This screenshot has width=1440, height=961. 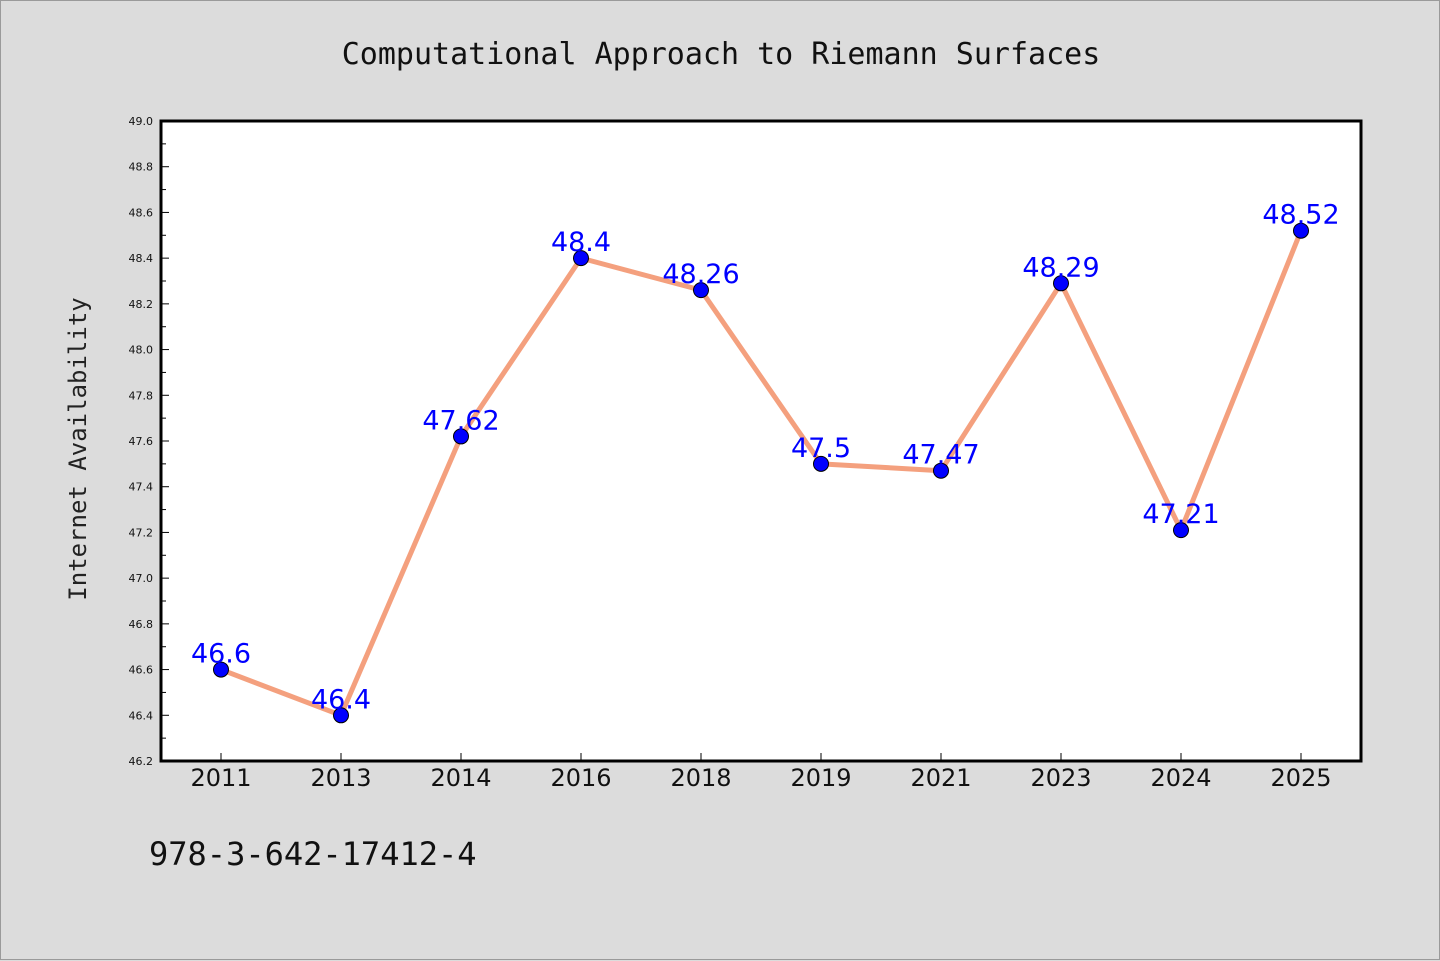 What do you see at coordinates (341, 699) in the screenshot?
I see `data-label: 46.4` at bounding box center [341, 699].